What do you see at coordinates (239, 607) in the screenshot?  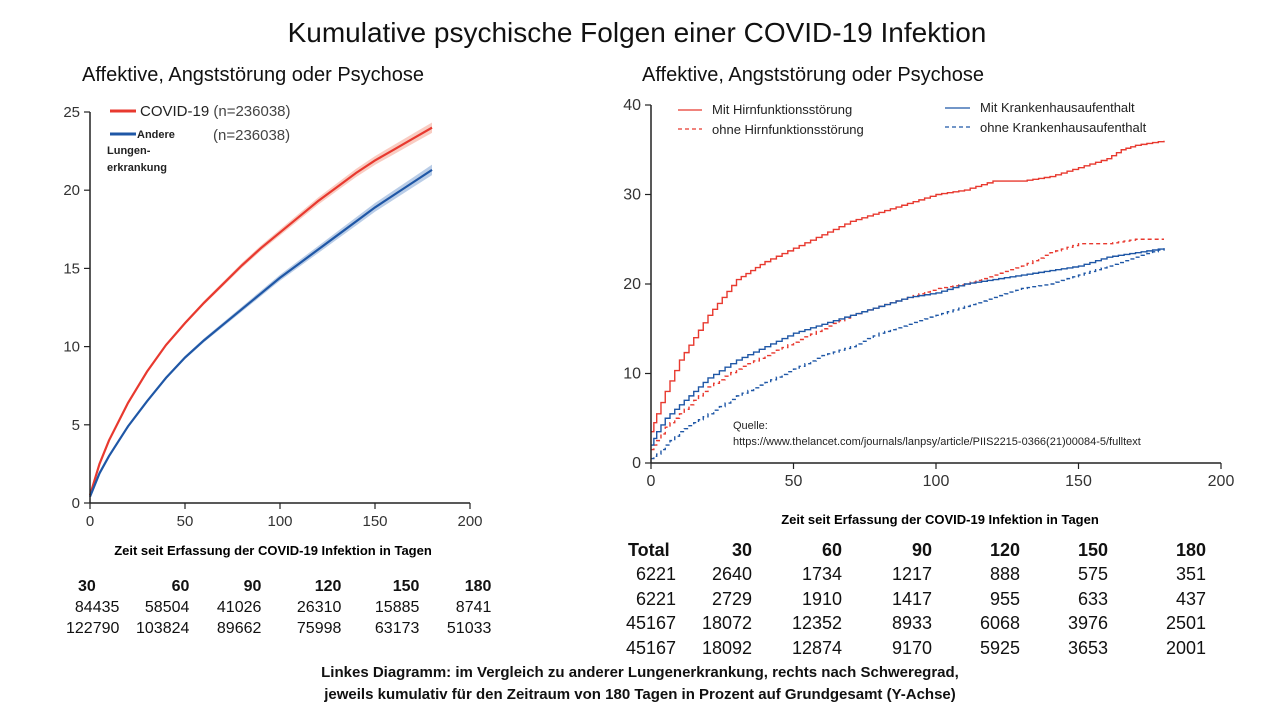 I see `left-risk-cell: 41026` at bounding box center [239, 607].